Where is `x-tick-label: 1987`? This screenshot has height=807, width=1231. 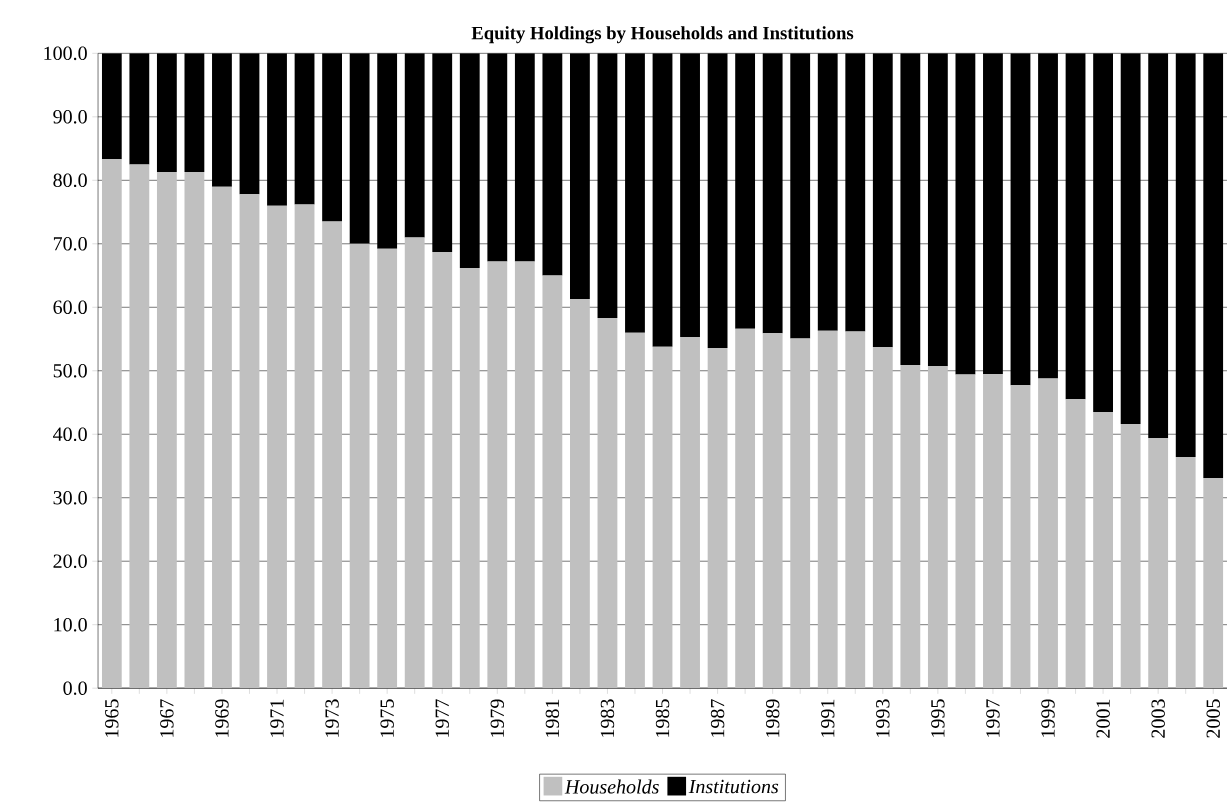
x-tick-label: 1987 is located at coordinates (717, 718).